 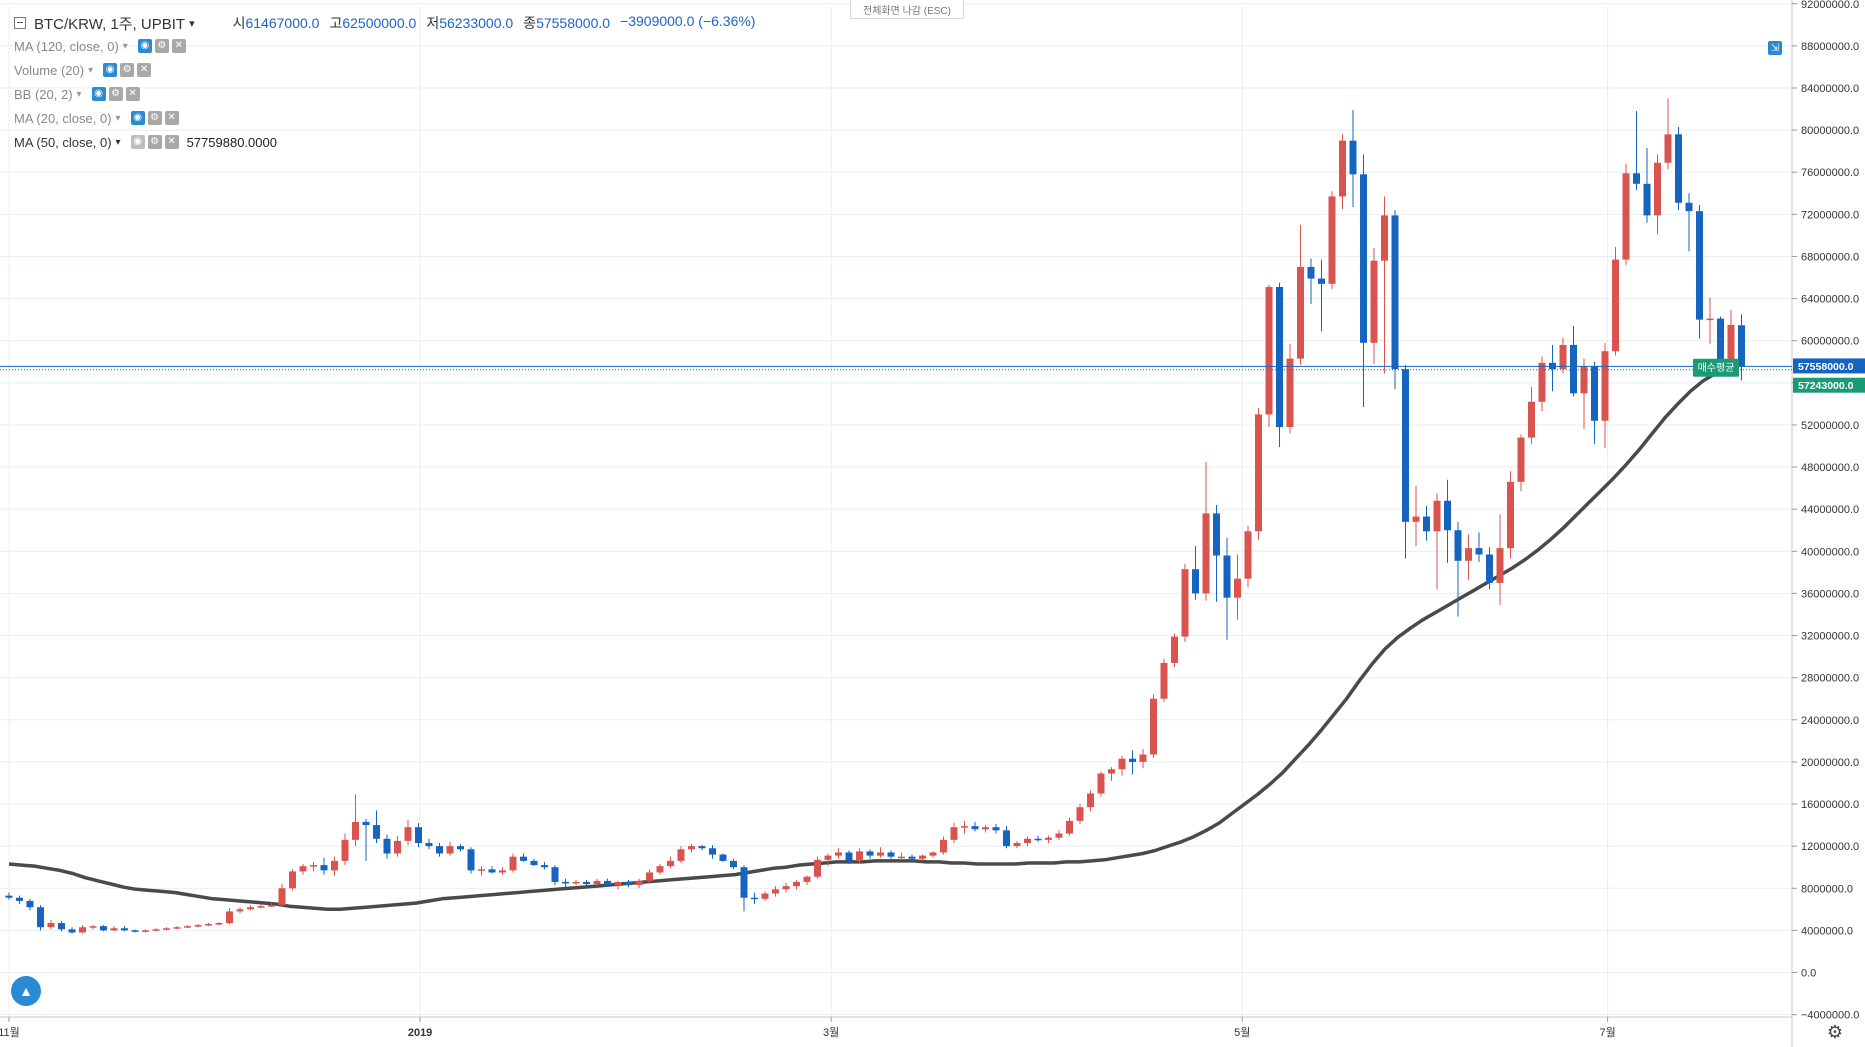 What do you see at coordinates (66, 46) in the screenshot?
I see `indicator-name: MA (120, close, 0)` at bounding box center [66, 46].